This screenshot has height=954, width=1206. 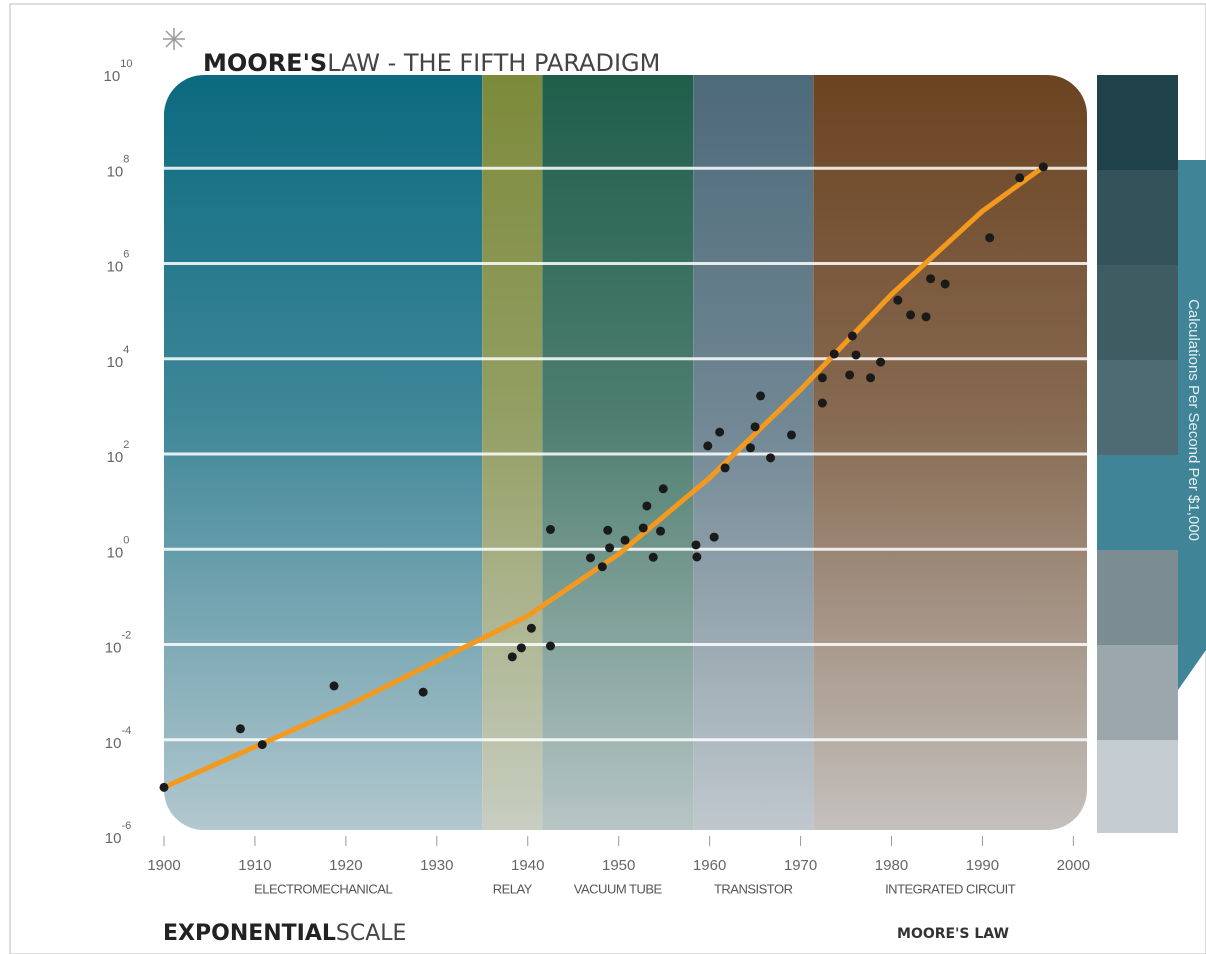 I want to click on footer-bold: EXPONENTIAL, so click(x=249, y=933).